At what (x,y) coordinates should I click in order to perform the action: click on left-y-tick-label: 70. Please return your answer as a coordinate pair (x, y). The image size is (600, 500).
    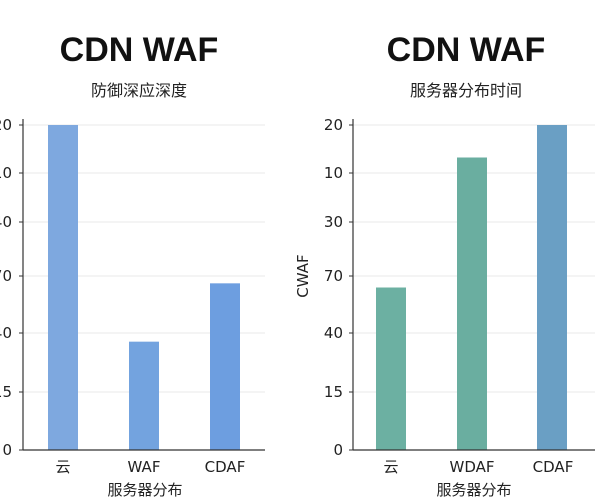
    Looking at the image, I should click on (6, 276).